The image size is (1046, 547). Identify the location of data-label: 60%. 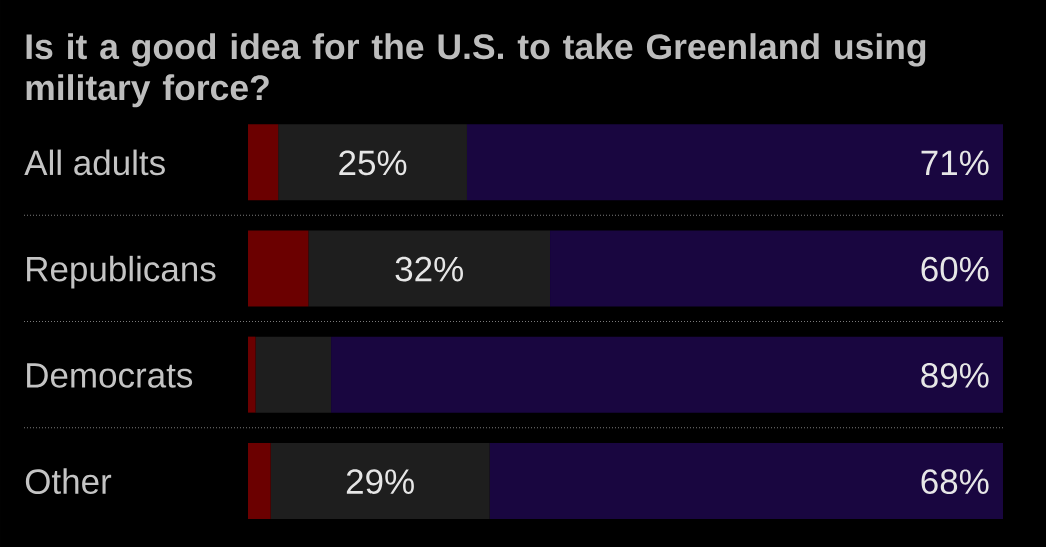
(955, 269).